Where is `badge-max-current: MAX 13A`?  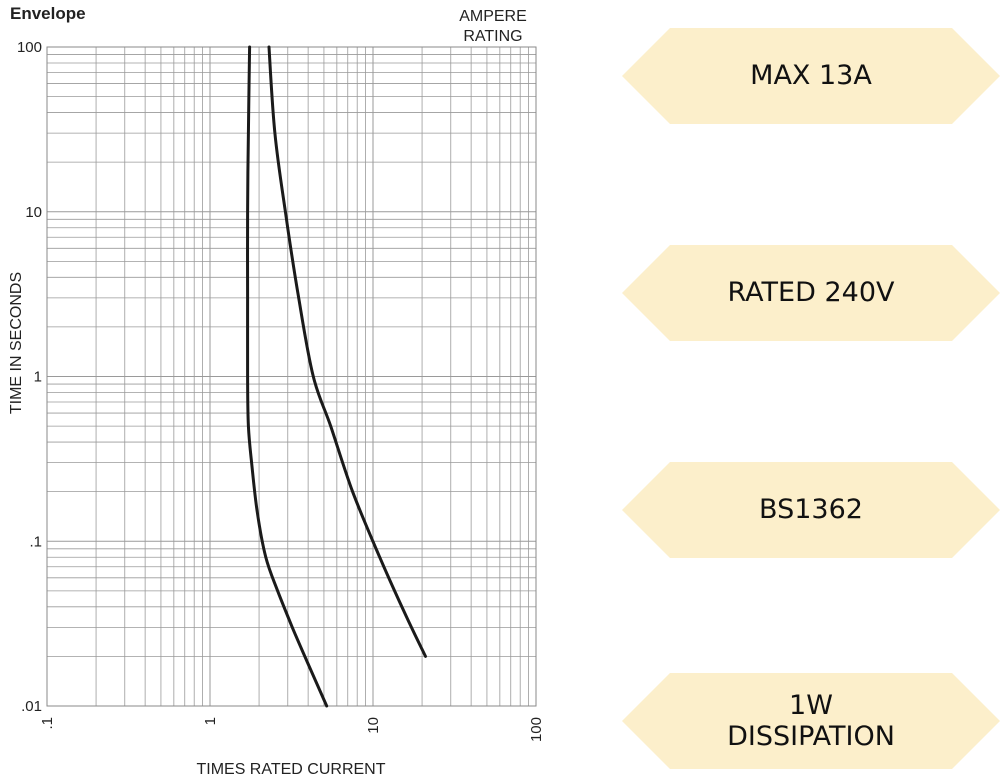
badge-max-current: MAX 13A is located at coordinates (811, 76).